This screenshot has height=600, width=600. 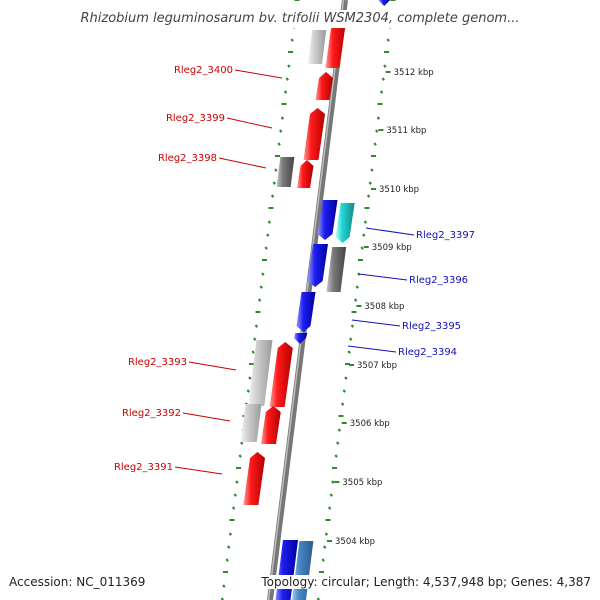 What do you see at coordinates (143, 467) in the screenshot?
I see `gene-label-rleg2-3391: Rleg2_3391` at bounding box center [143, 467].